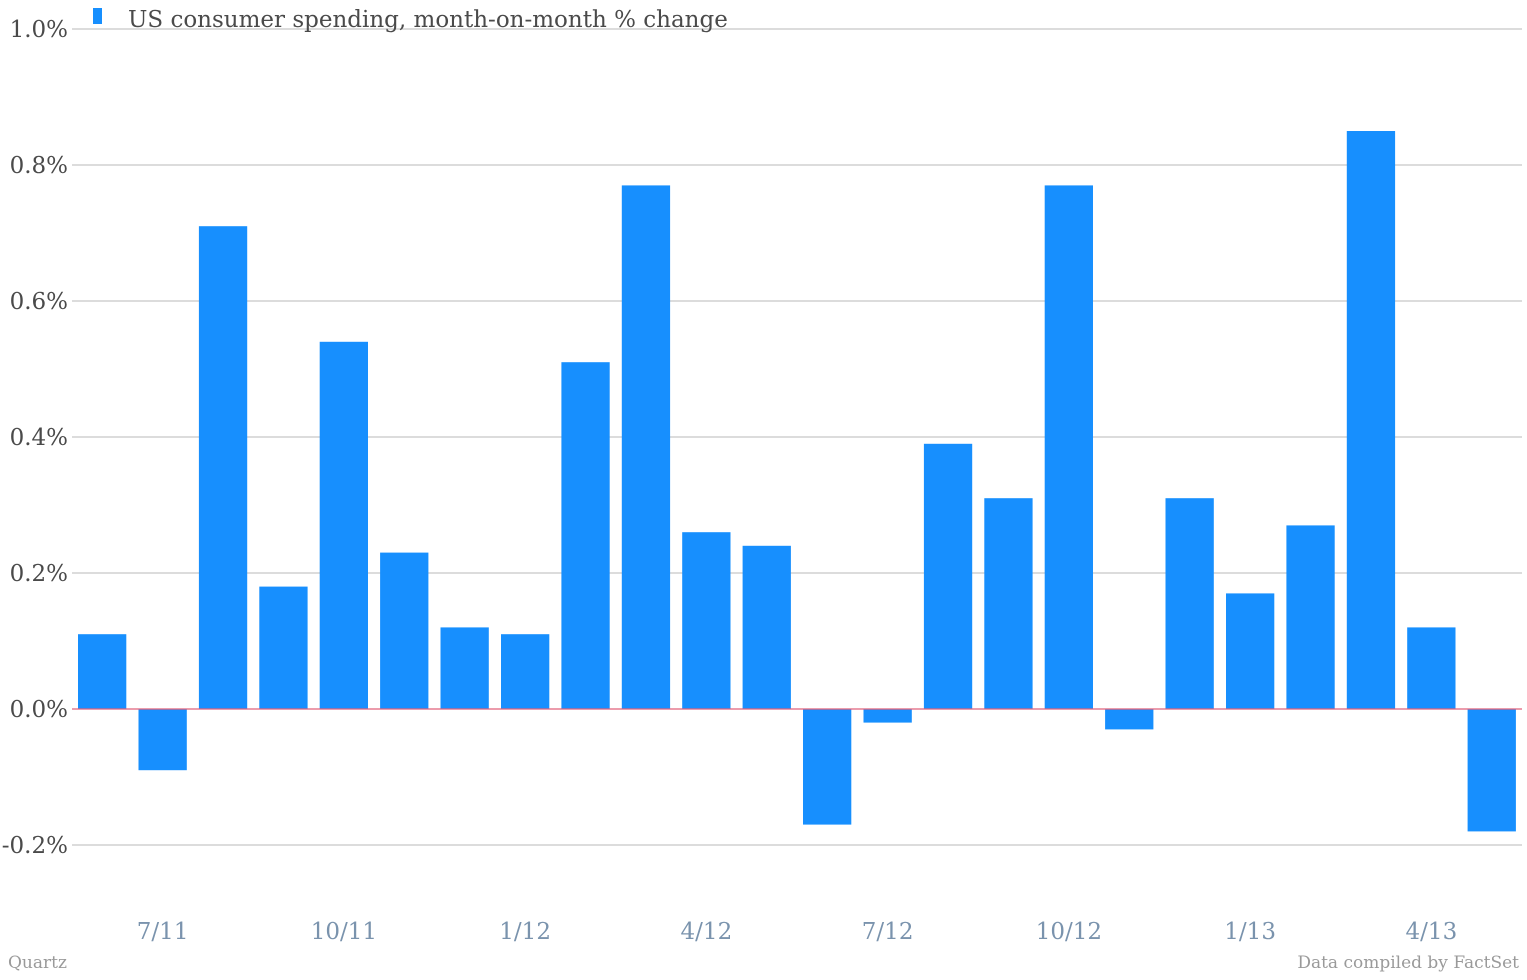  I want to click on x-tick-label: 4/12, so click(707, 932).